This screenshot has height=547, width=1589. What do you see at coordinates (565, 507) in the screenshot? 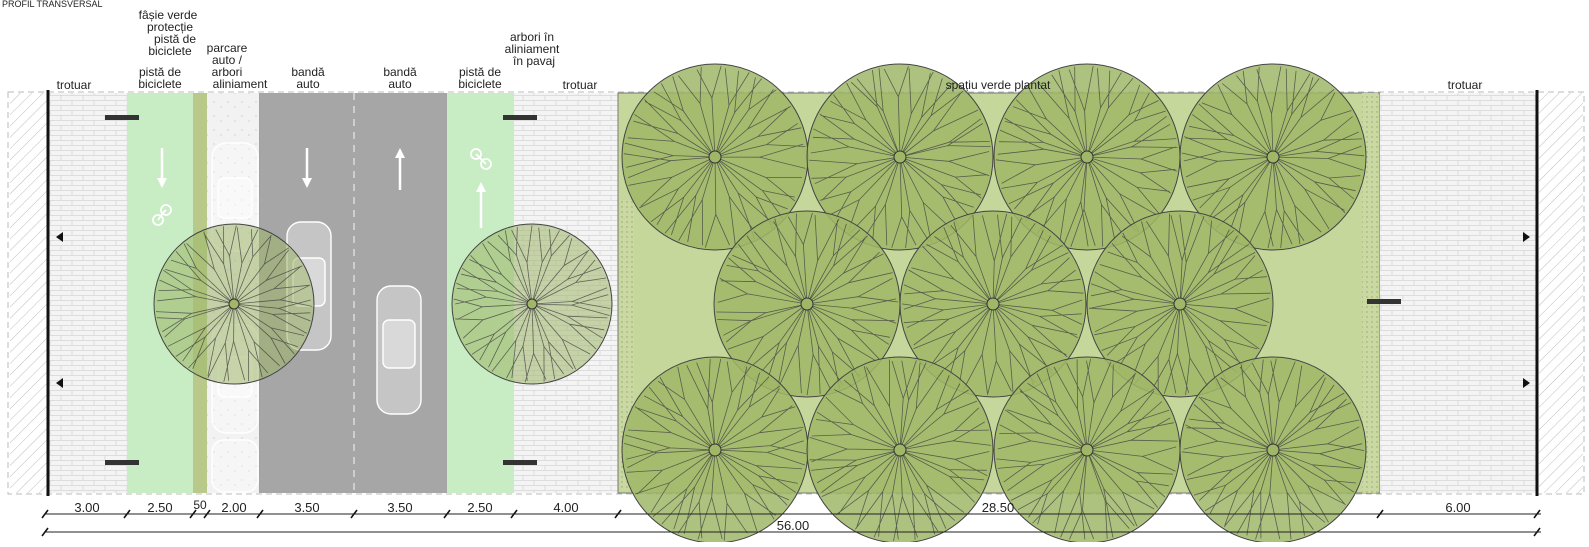
I see `dim-trotuar-mid: 4.00` at bounding box center [565, 507].